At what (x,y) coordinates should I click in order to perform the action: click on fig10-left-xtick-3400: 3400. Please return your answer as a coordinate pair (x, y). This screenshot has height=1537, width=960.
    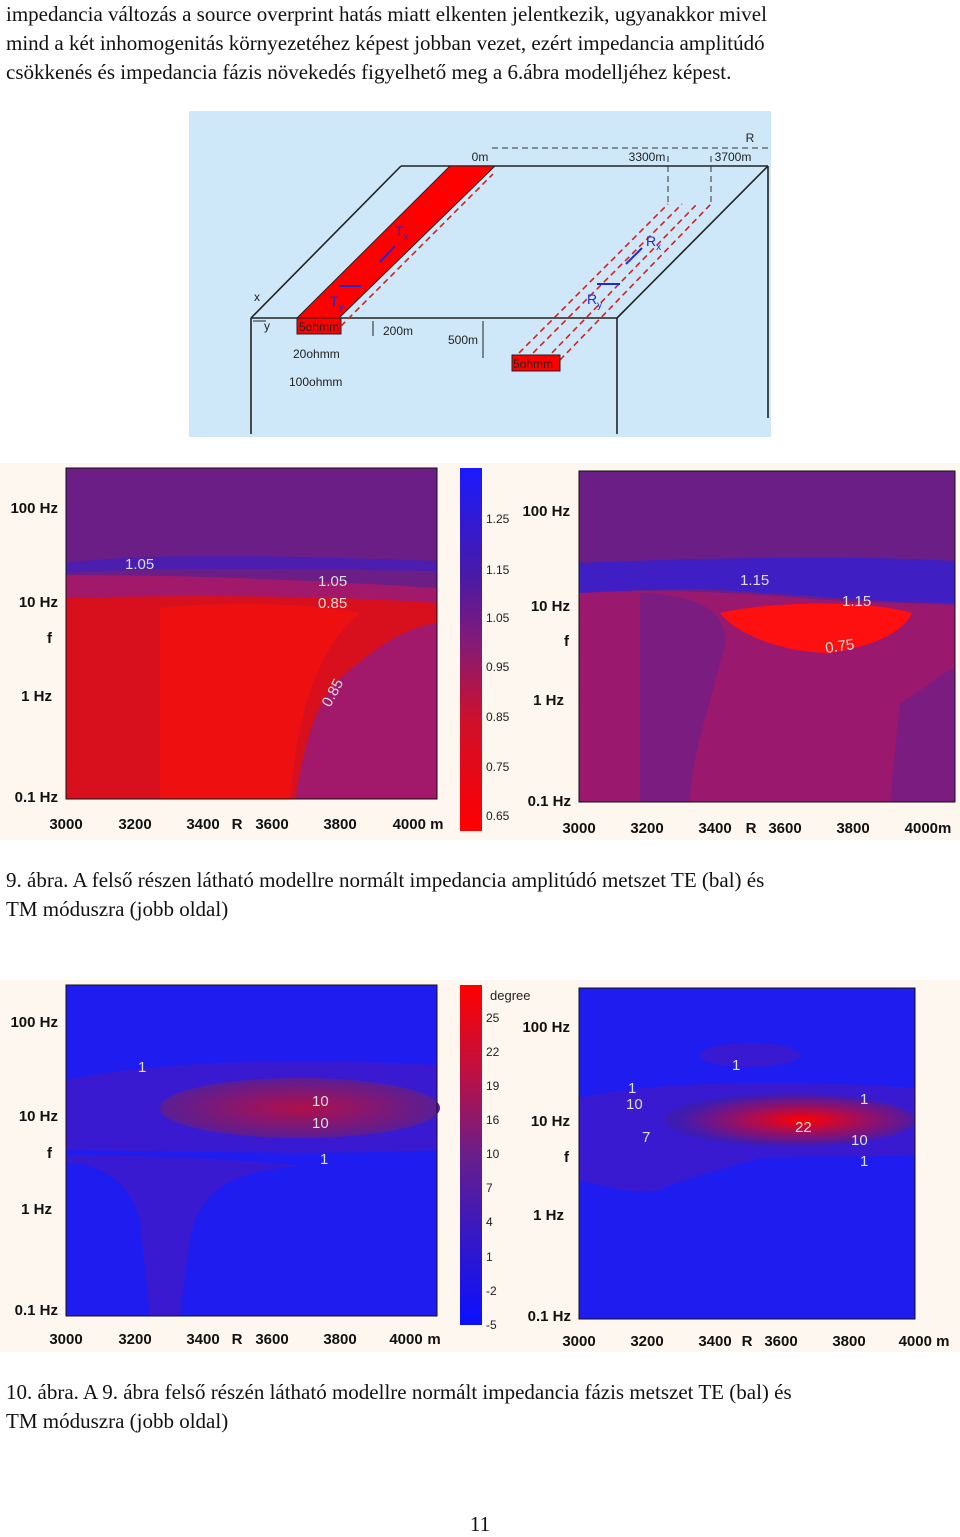
    Looking at the image, I should click on (202, 1339).